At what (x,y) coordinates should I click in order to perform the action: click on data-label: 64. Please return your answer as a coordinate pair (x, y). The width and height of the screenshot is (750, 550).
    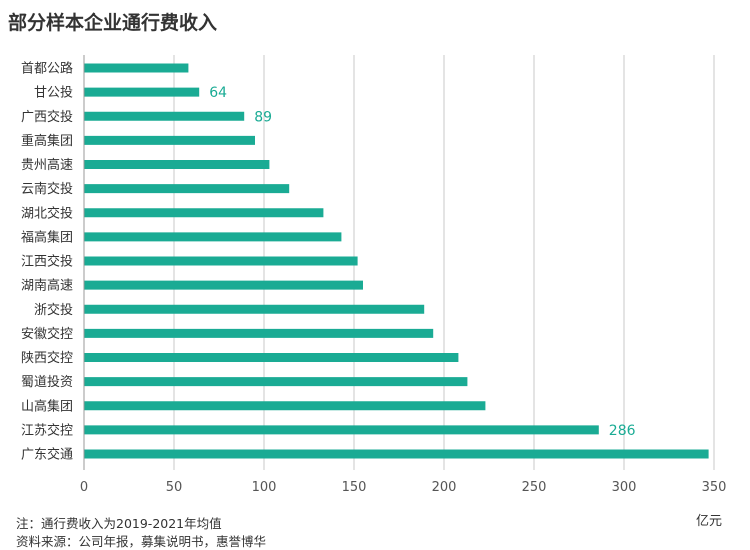
    Looking at the image, I should click on (218, 93).